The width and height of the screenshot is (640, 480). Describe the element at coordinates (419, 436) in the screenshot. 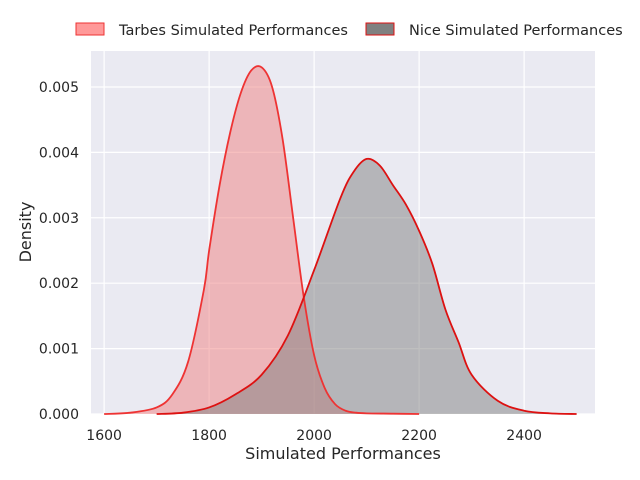

I see `x-tick-label: 2200` at that location.